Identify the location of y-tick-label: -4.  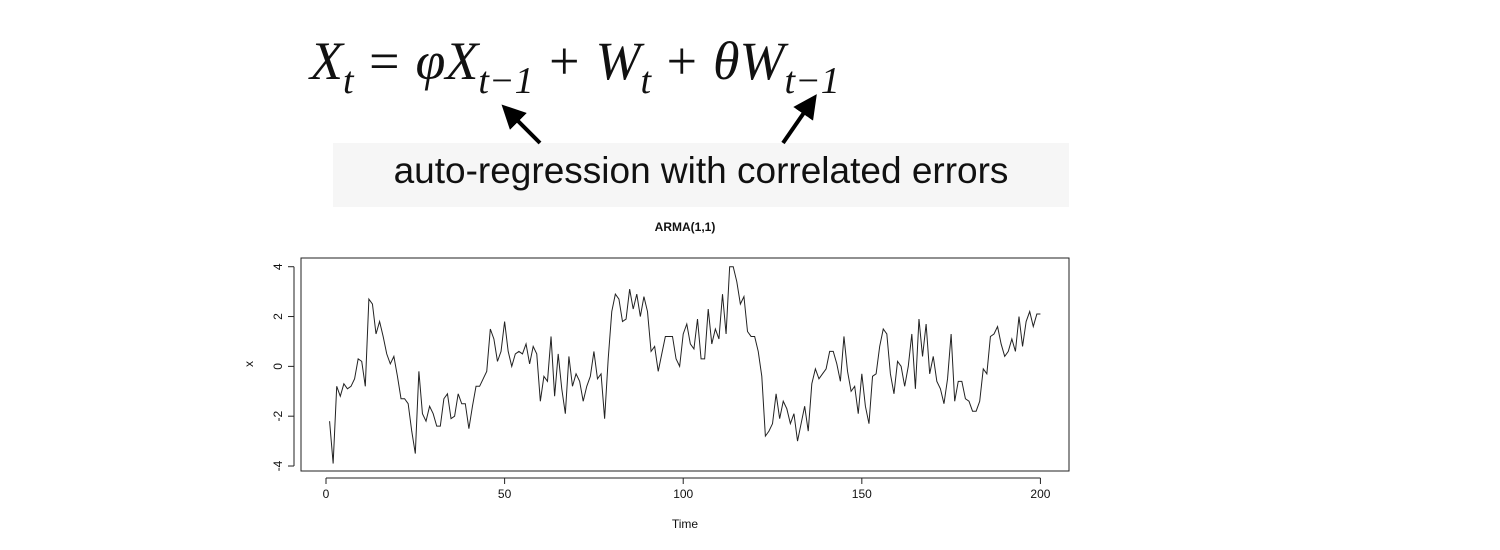
(278, 465).